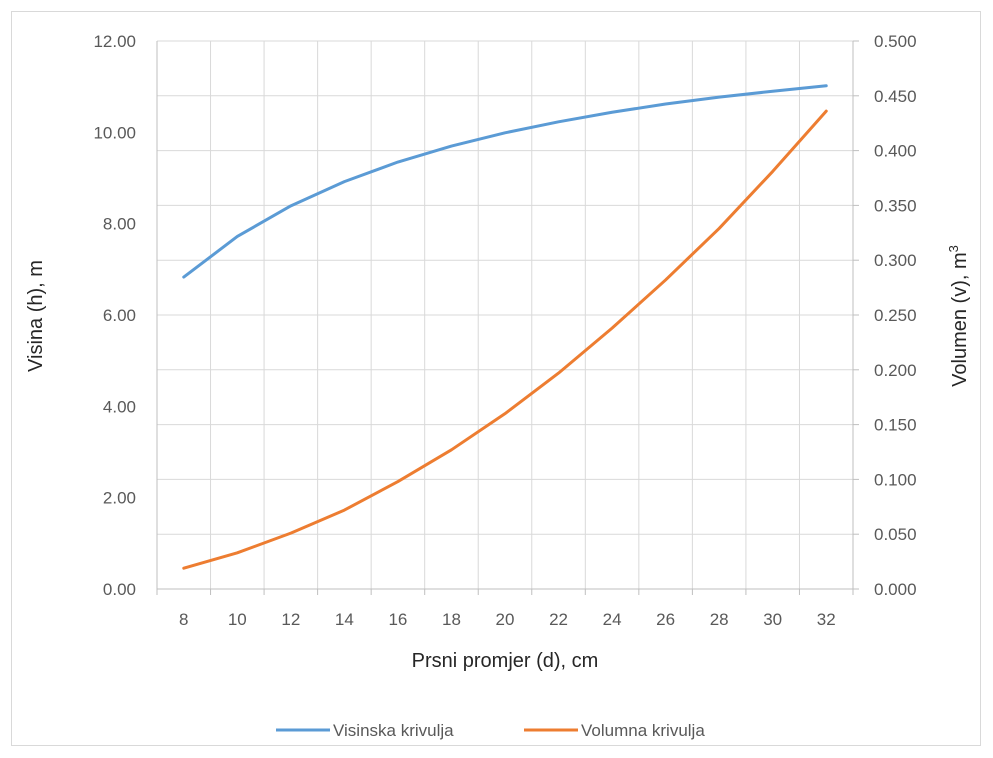 The width and height of the screenshot is (993, 758). What do you see at coordinates (558, 619) in the screenshot?
I see `x-axis-tick-label: 22` at bounding box center [558, 619].